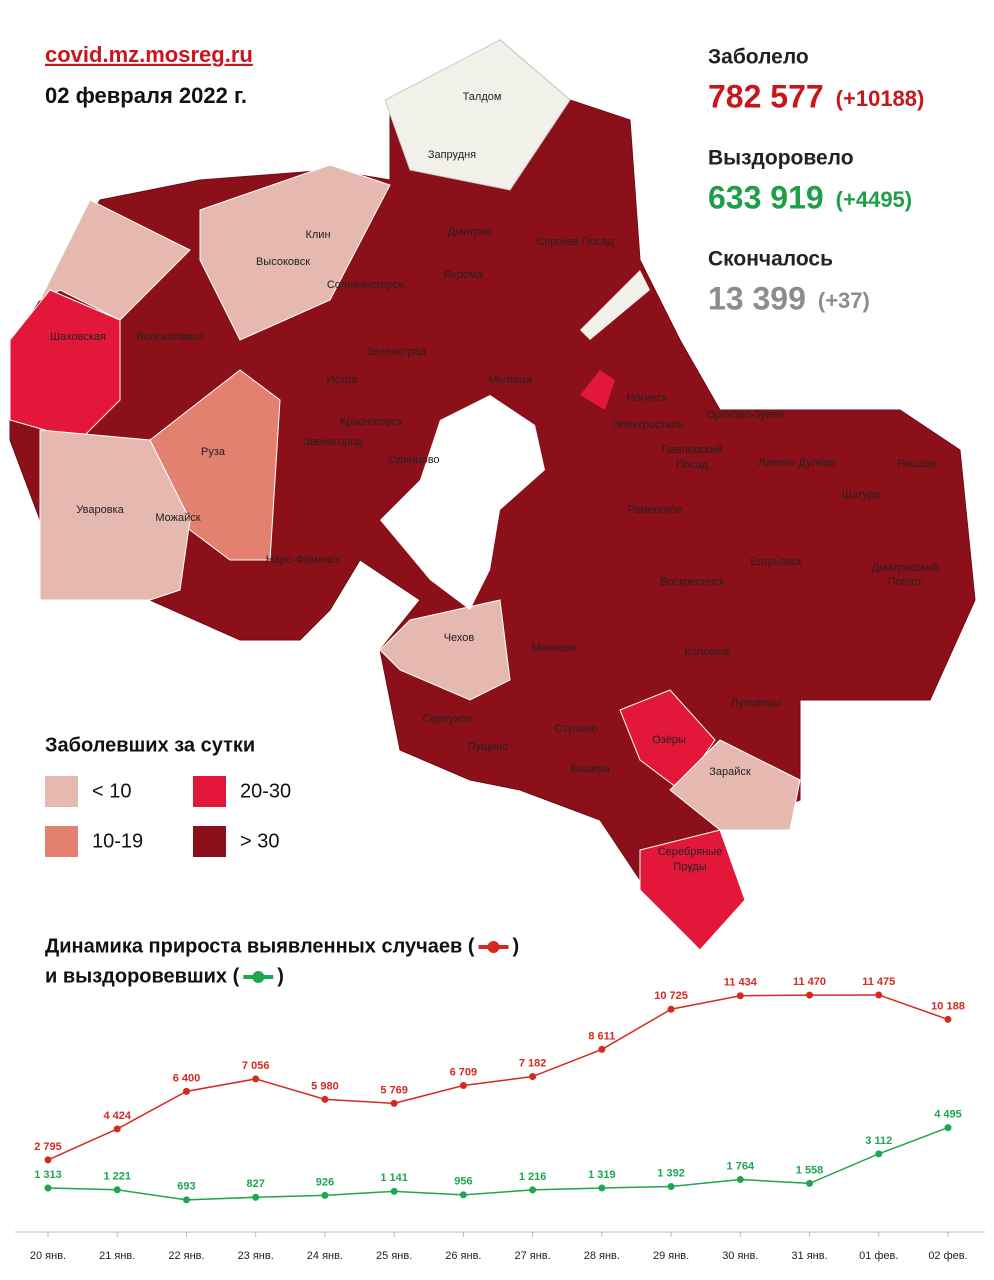 Image resolution: width=994 pixels, height=1280 pixels. What do you see at coordinates (325, 1182) in the screenshot?
I see `value-label: 926` at bounding box center [325, 1182].